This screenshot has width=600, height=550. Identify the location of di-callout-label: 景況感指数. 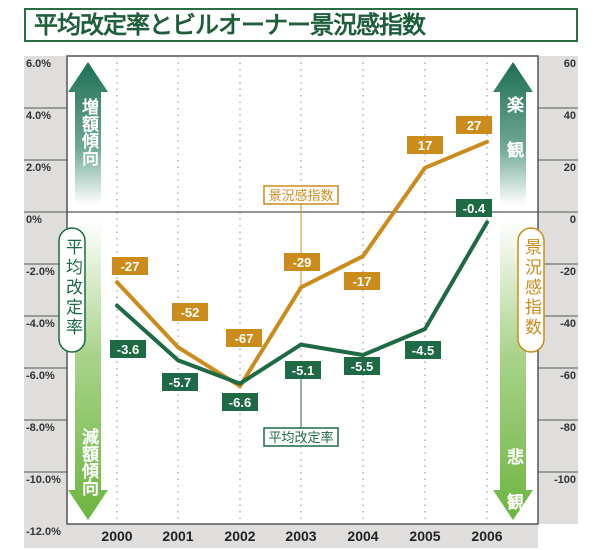
(300, 196).